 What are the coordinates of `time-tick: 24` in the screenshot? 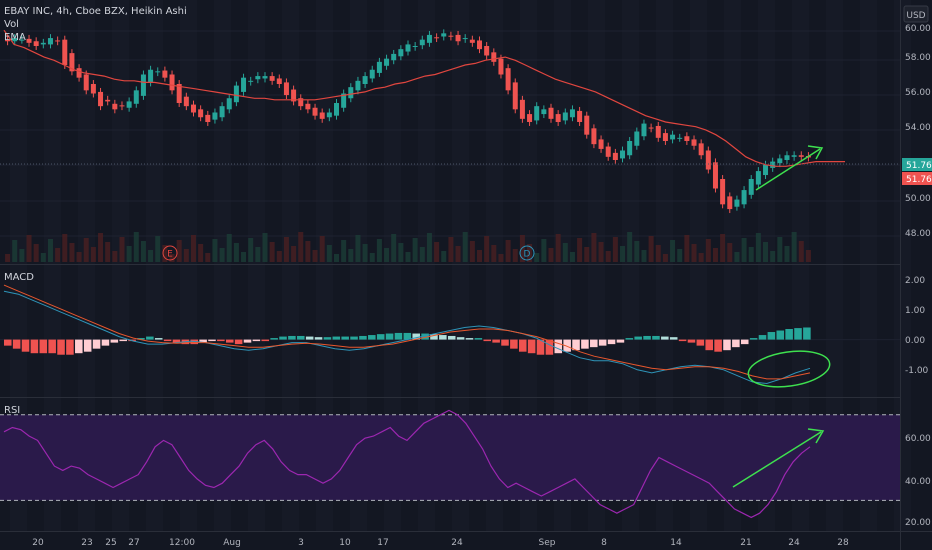 It's located at (457, 543).